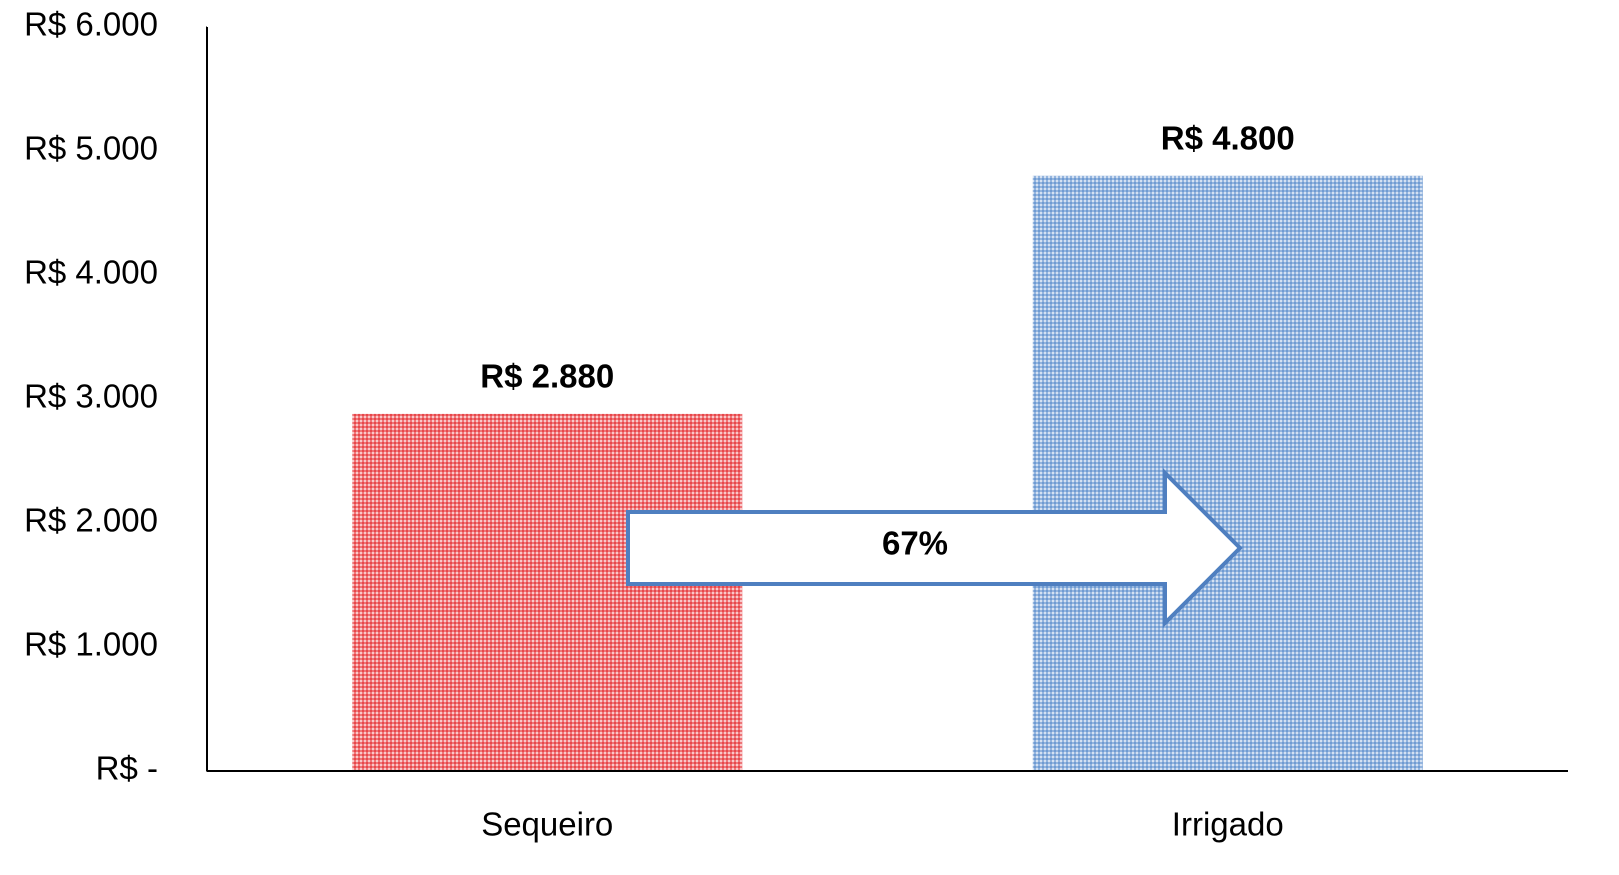  I want to click on x-tick-label: Sequeiro, so click(547, 824).